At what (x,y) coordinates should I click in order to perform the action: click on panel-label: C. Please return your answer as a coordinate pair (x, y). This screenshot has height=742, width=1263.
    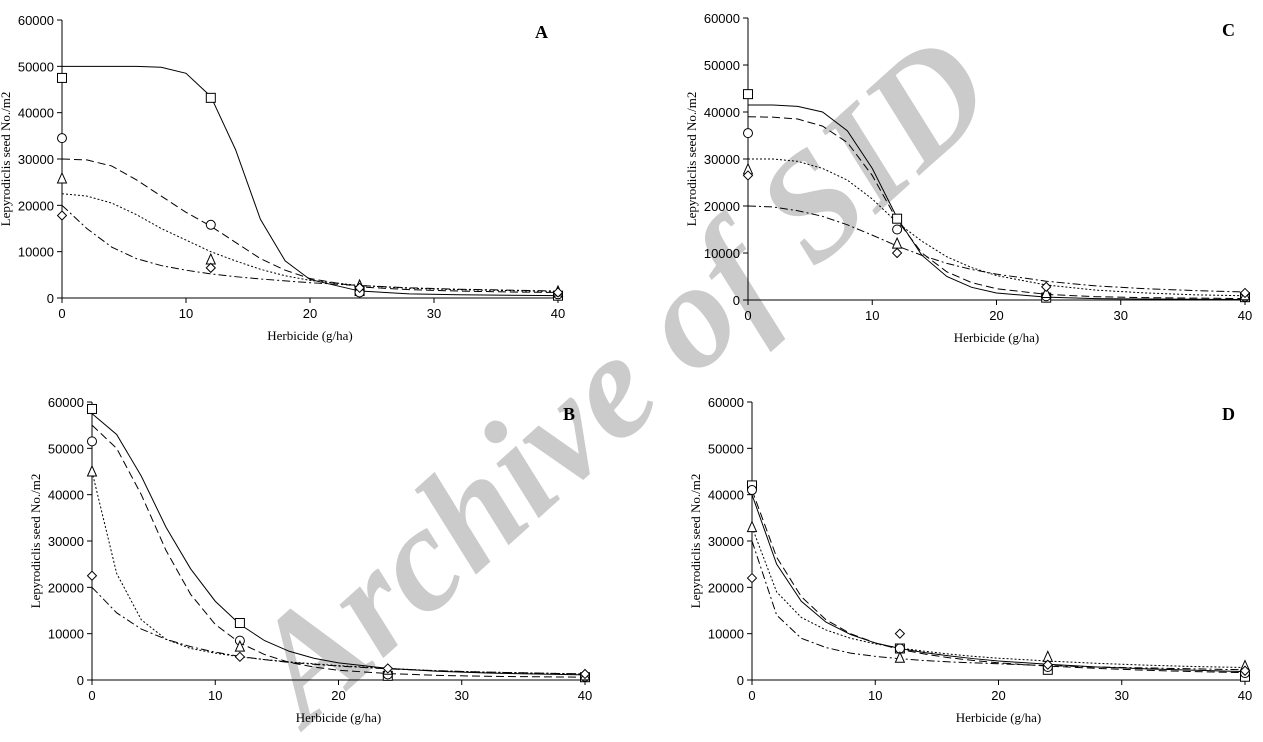
    Looking at the image, I should click on (1228, 30).